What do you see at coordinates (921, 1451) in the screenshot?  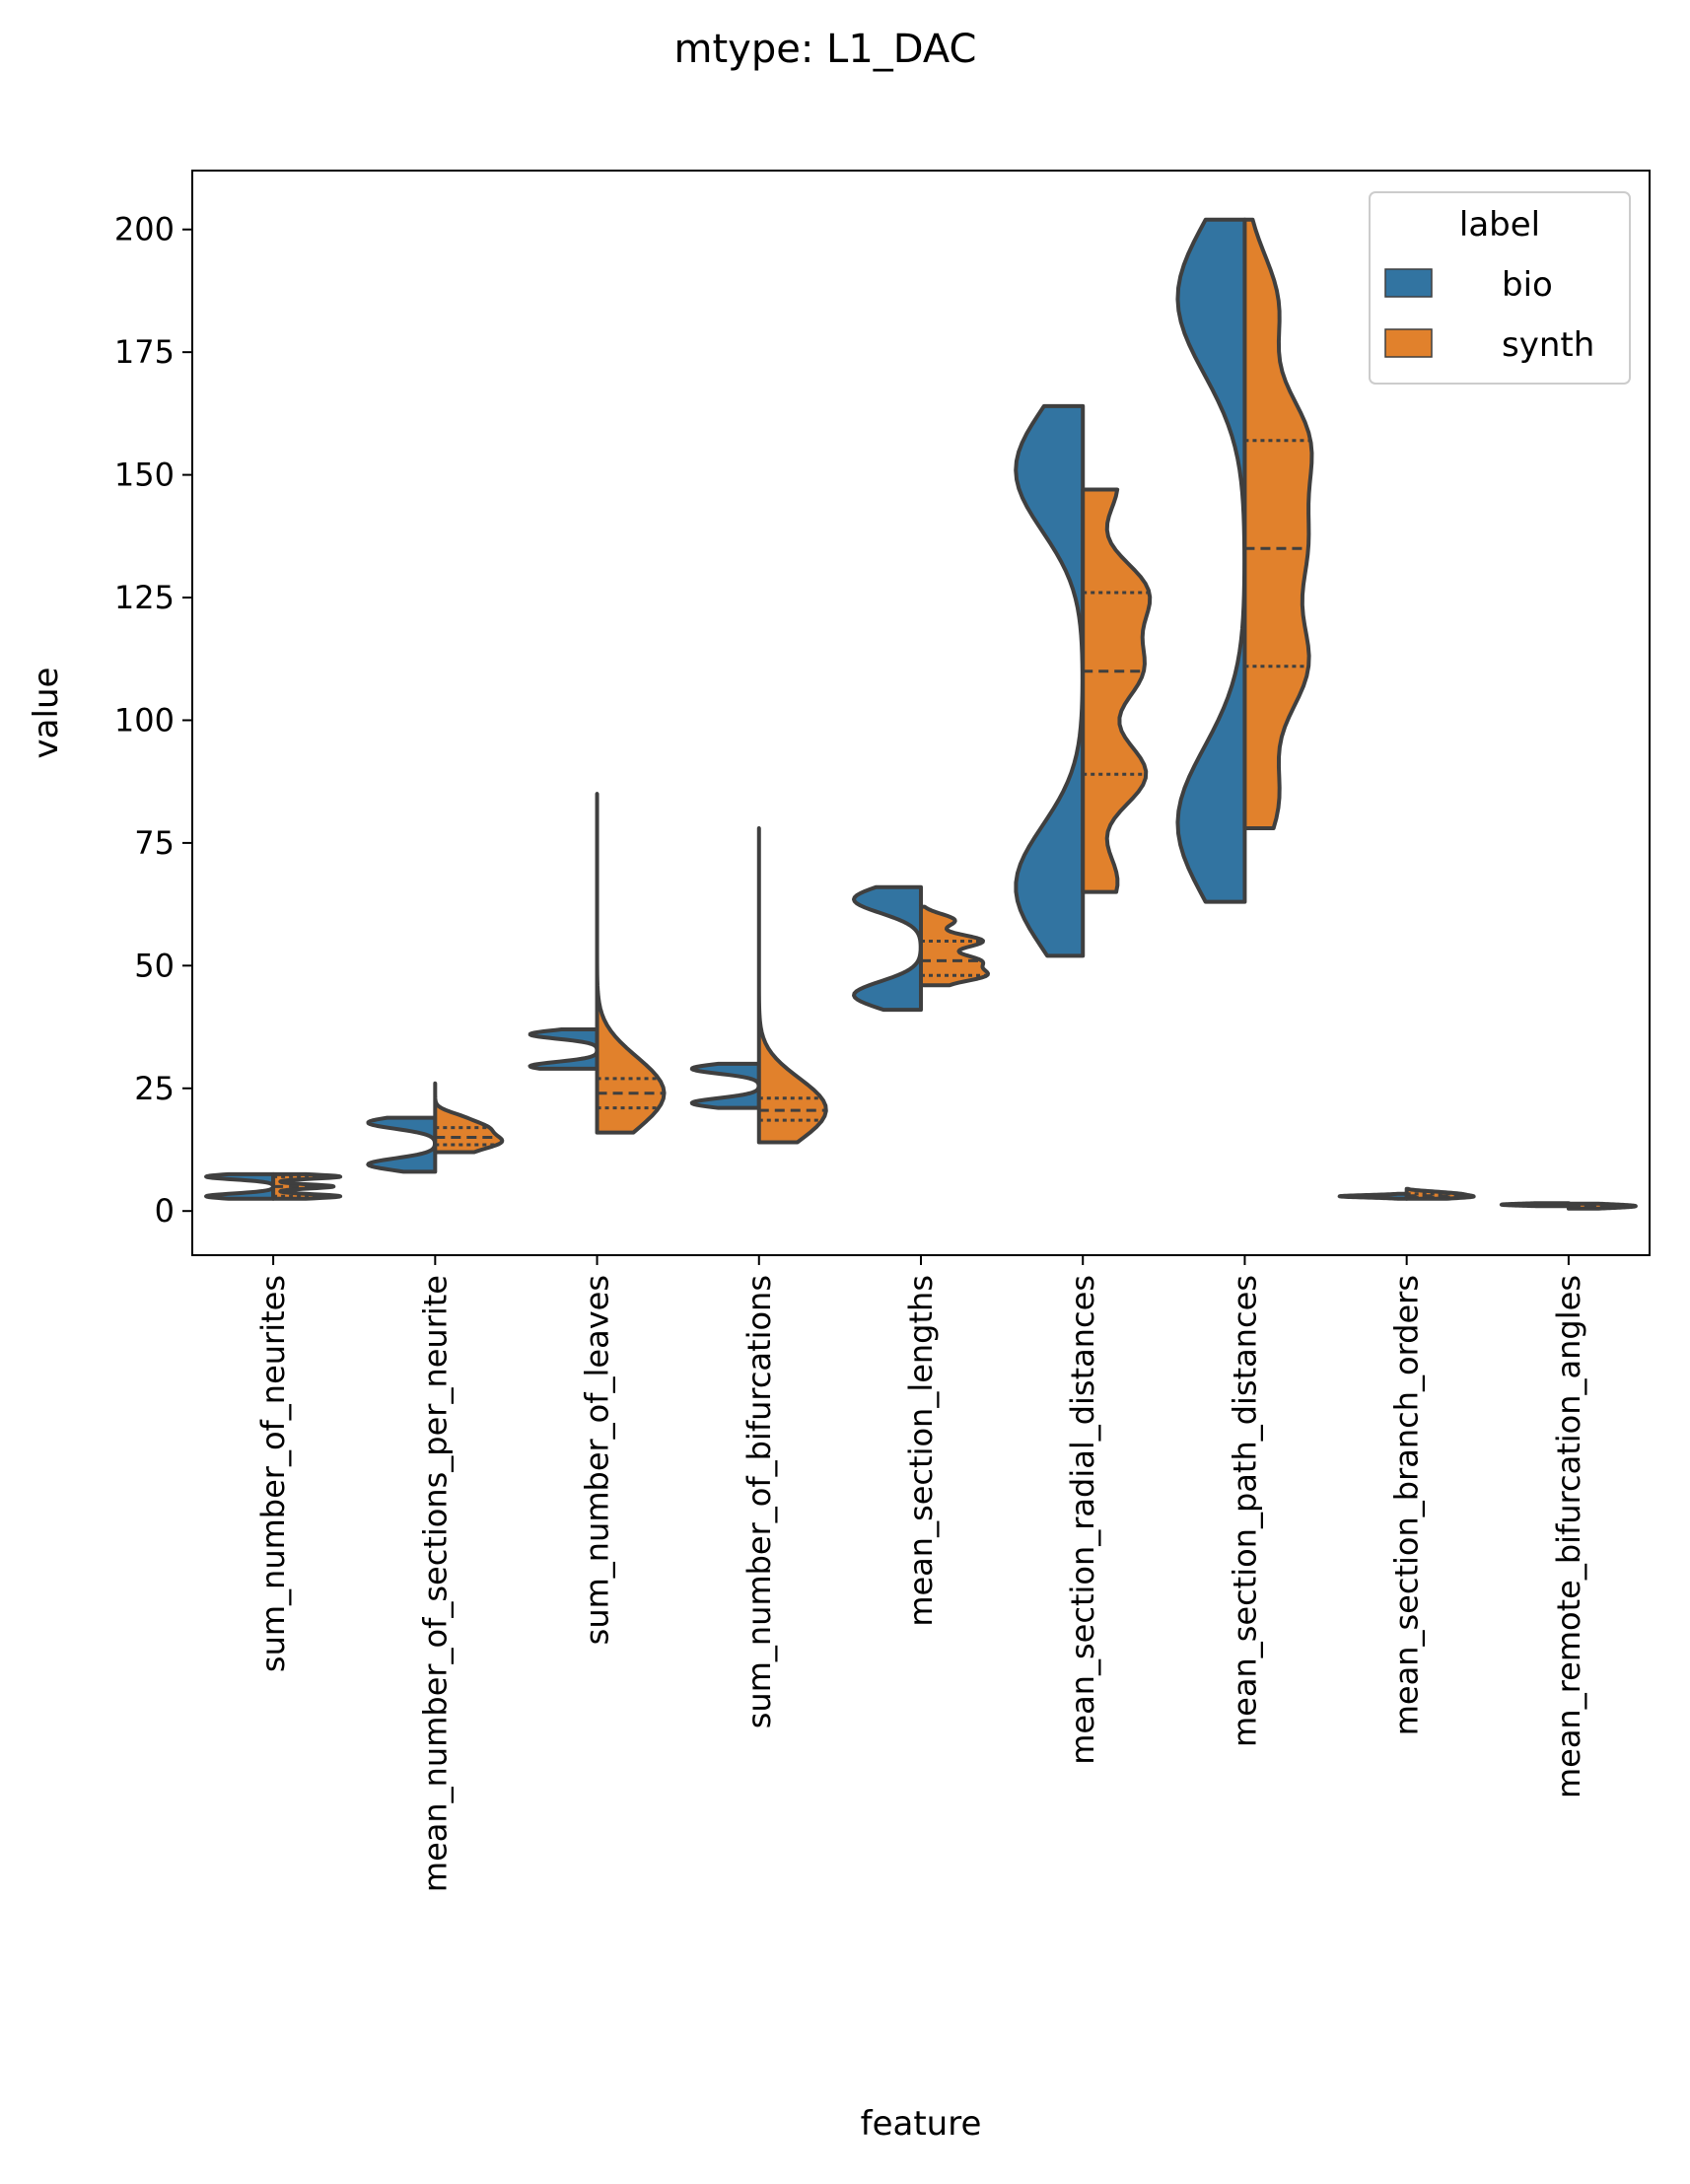 I see `x-tick-label: mean_section_lengths` at bounding box center [921, 1451].